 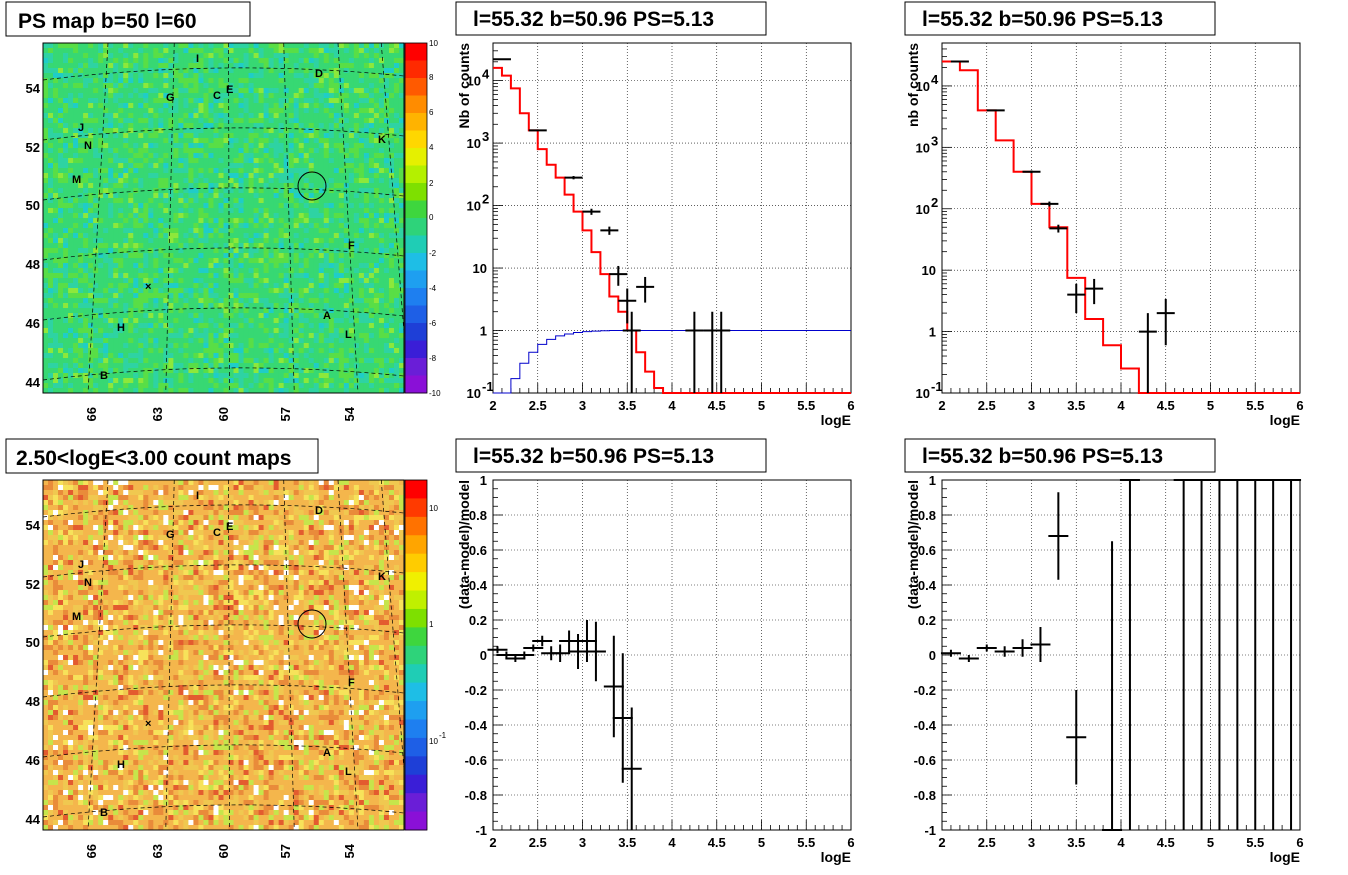 What do you see at coordinates (431, 624) in the screenshot?
I see `colorbar-tick-label: 1` at bounding box center [431, 624].